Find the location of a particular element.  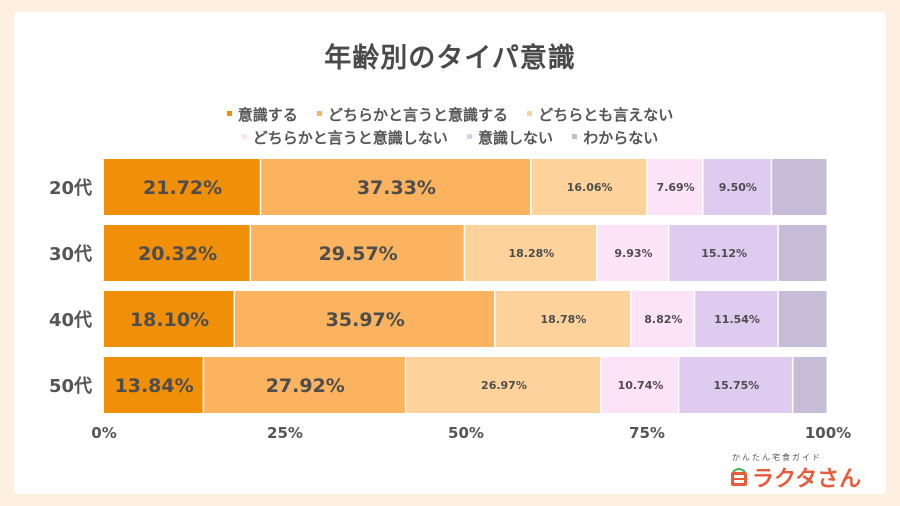

data-label: 11.54% is located at coordinates (737, 319).